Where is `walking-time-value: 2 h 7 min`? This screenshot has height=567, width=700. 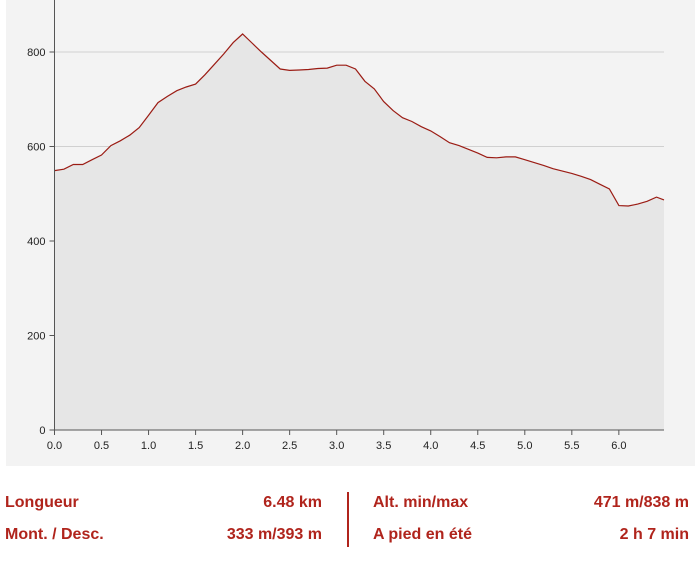 walking-time-value: 2 h 7 min is located at coordinates (654, 534).